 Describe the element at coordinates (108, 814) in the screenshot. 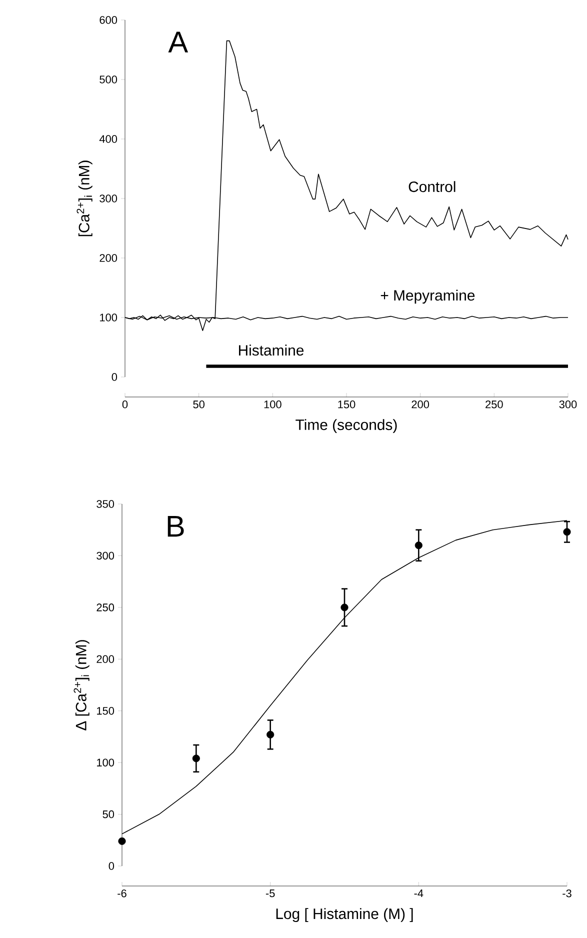

I see `y-tick-label: 50` at that location.